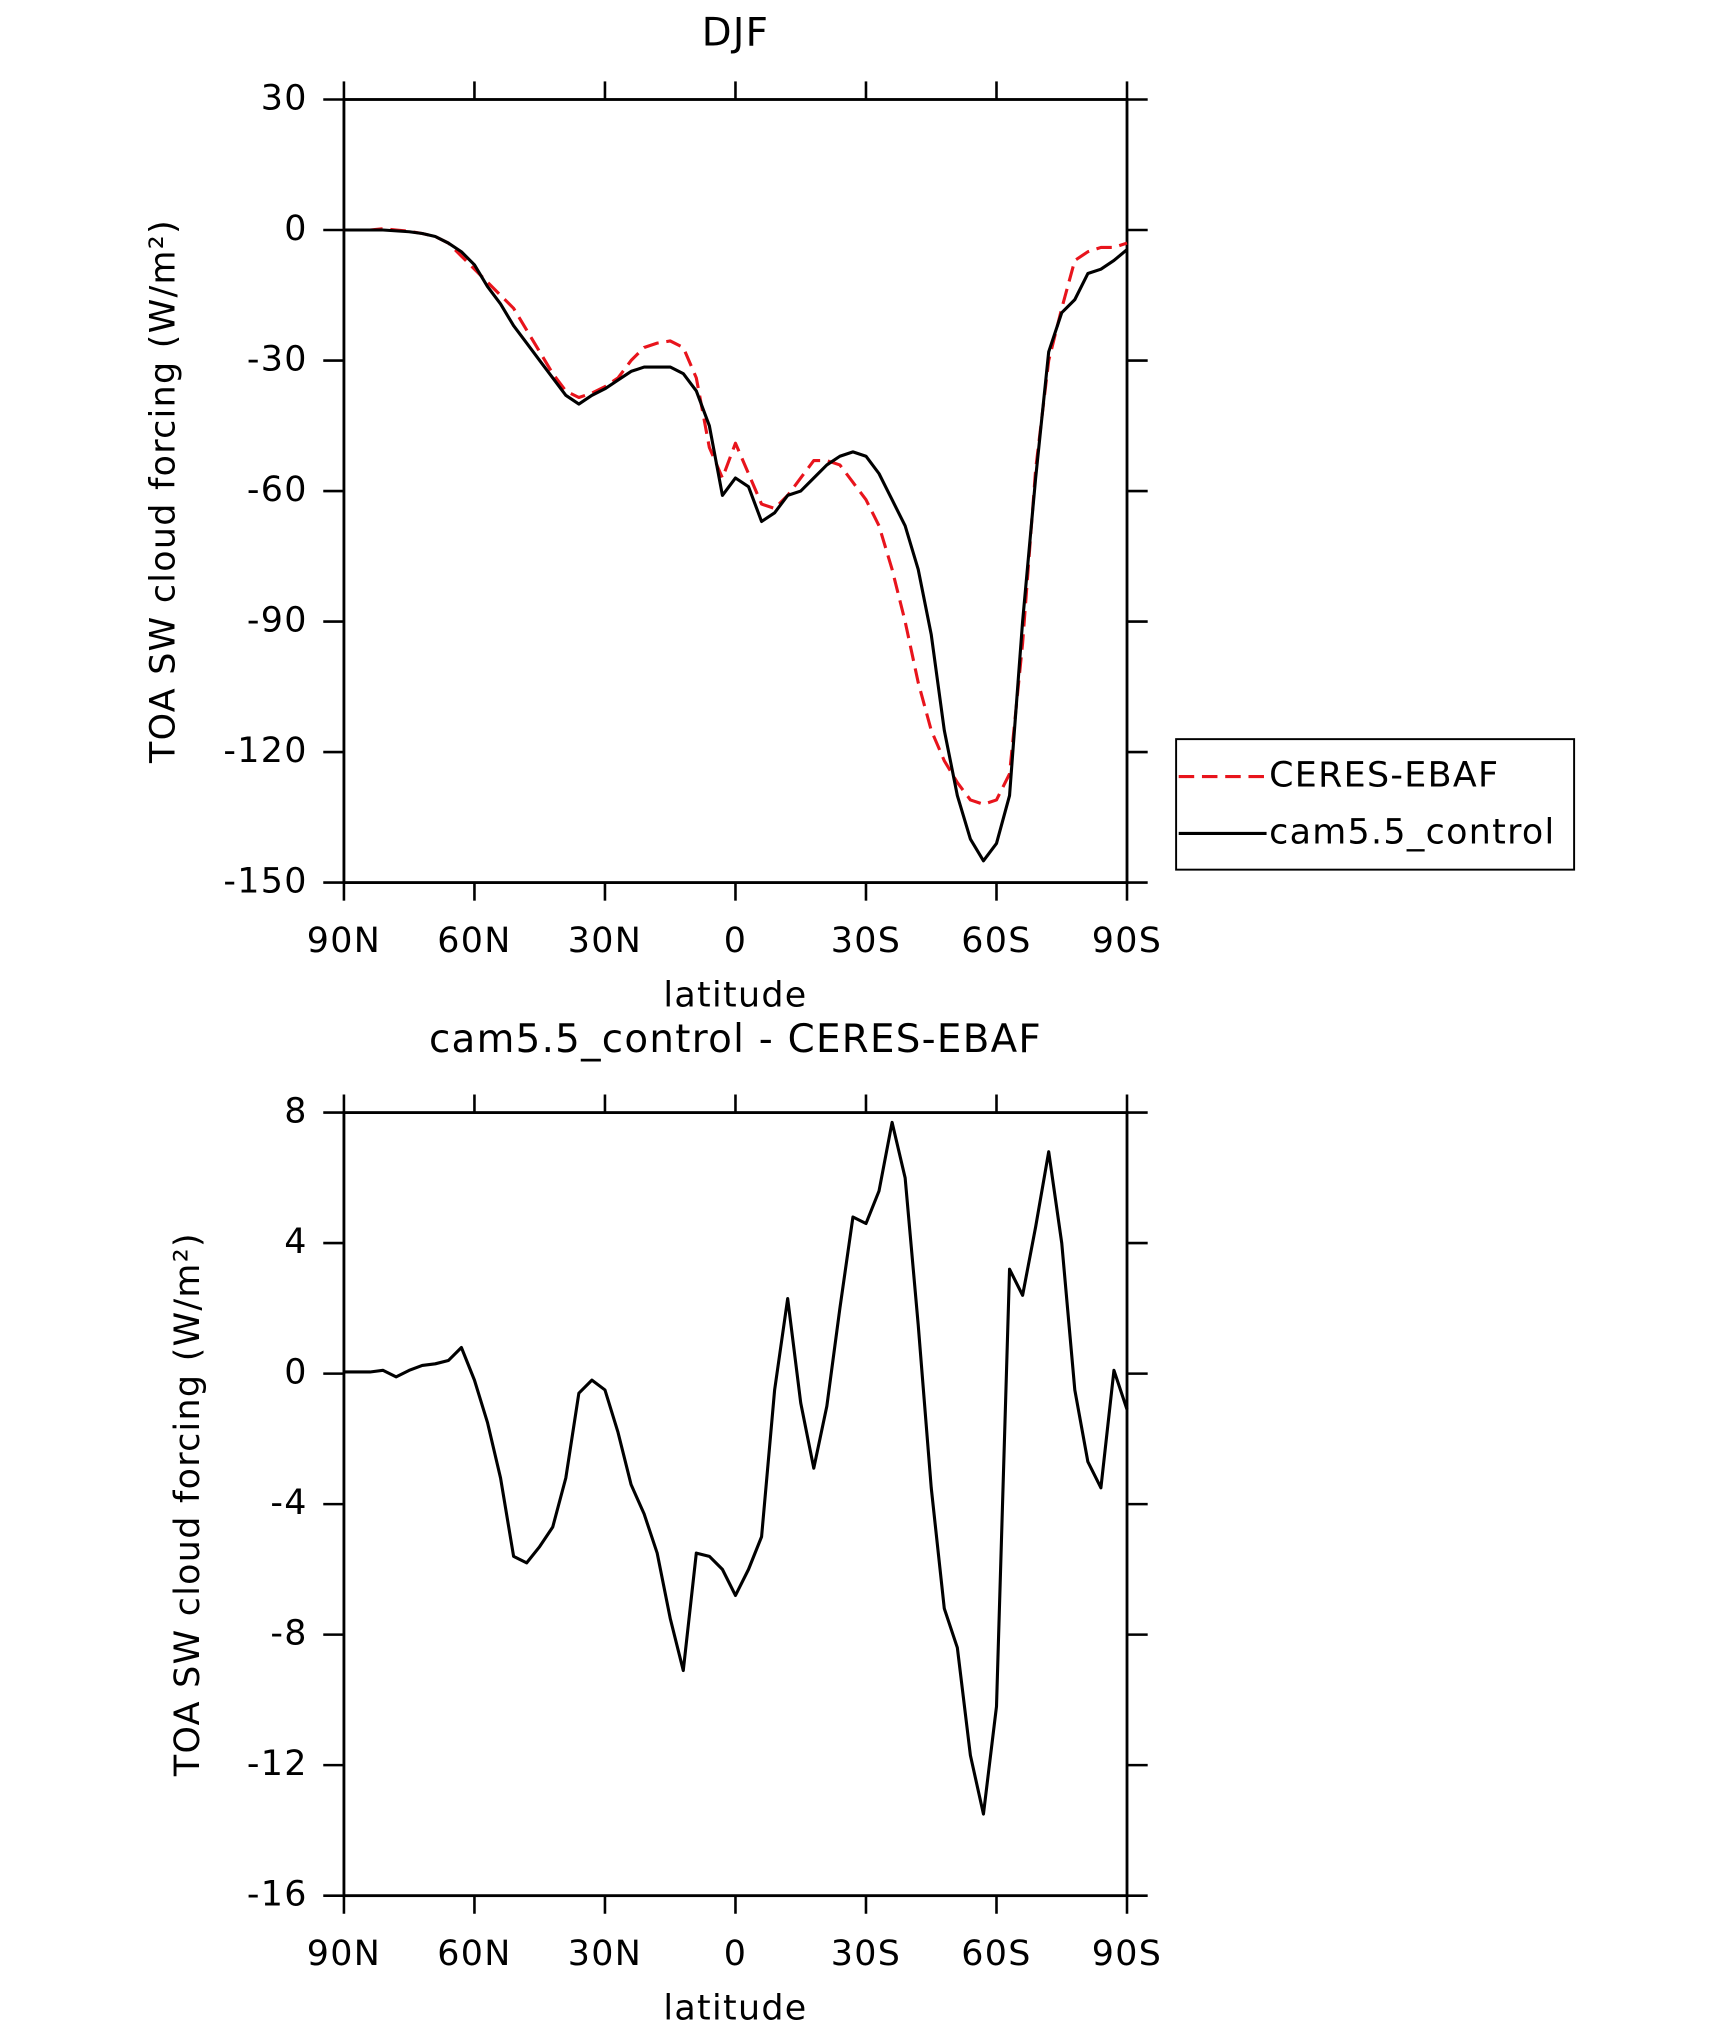 Image resolution: width=1710 pixels, height=2021 pixels. I want to click on y-tick-label: -4, so click(288, 1503).